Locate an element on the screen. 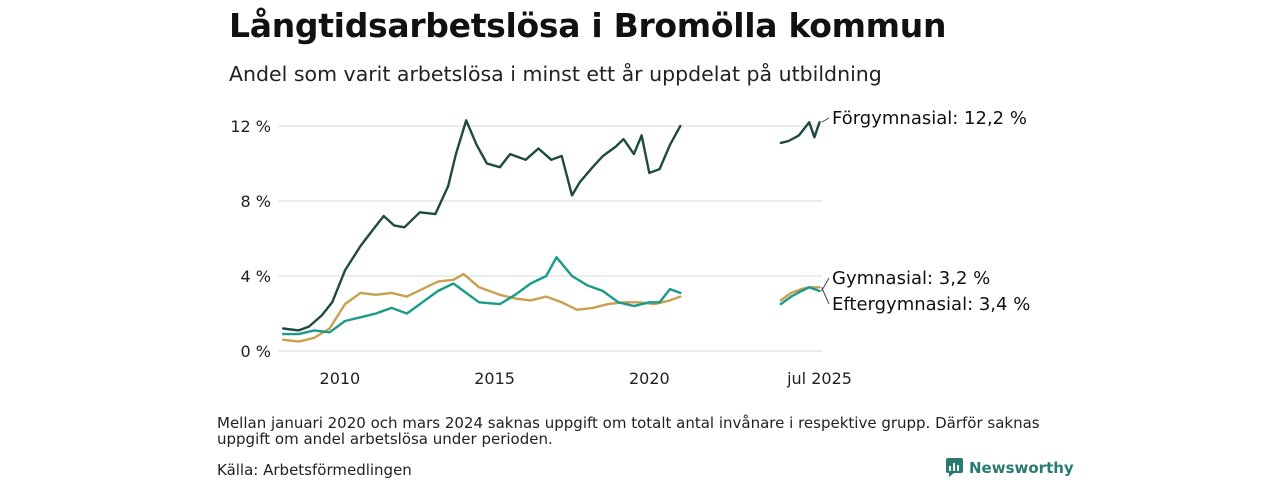 The width and height of the screenshot is (1280, 480). y-tick-label: 8 % is located at coordinates (256, 201).